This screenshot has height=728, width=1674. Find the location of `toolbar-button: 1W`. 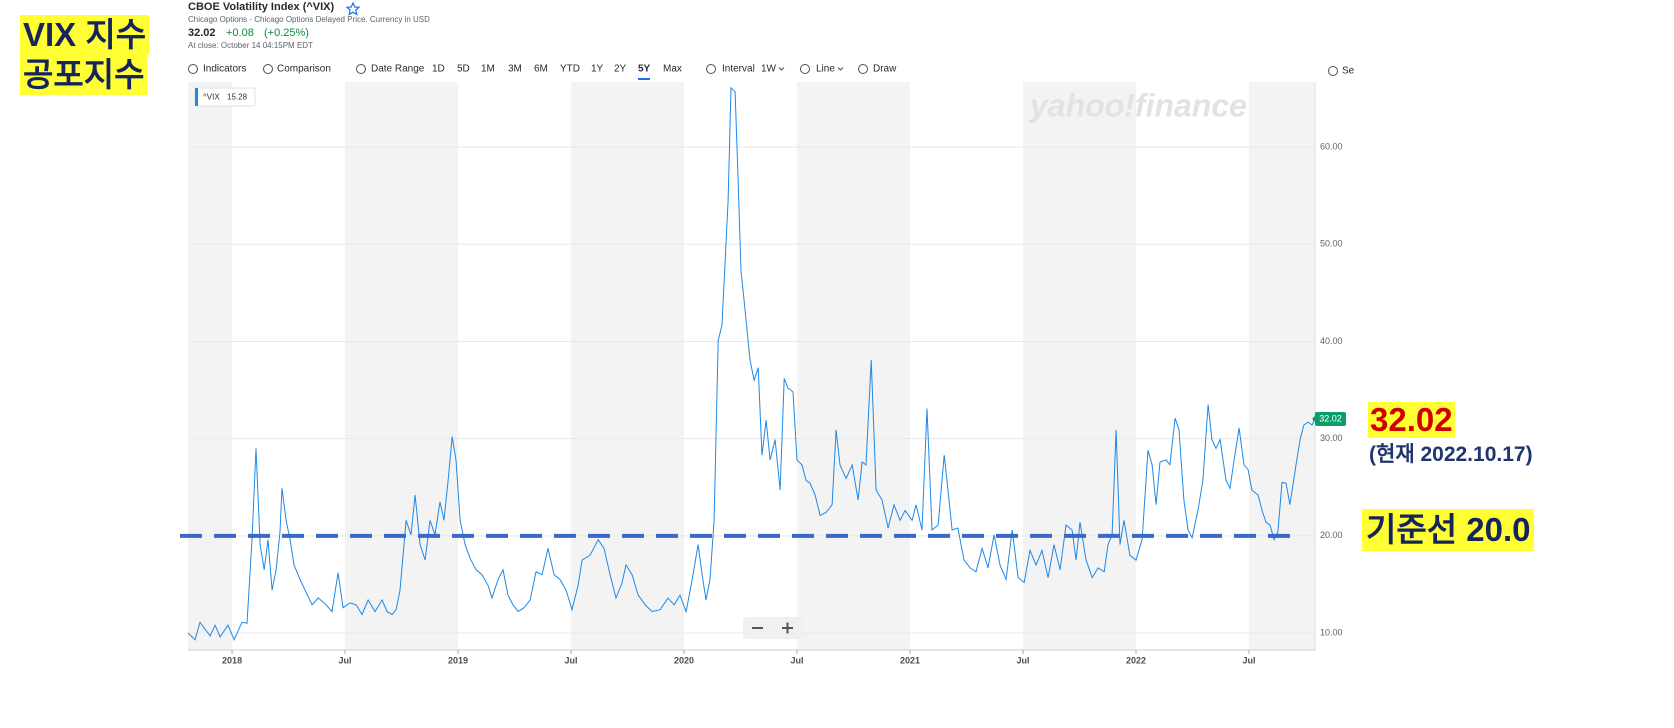

toolbar-button: 1W is located at coordinates (769, 69).